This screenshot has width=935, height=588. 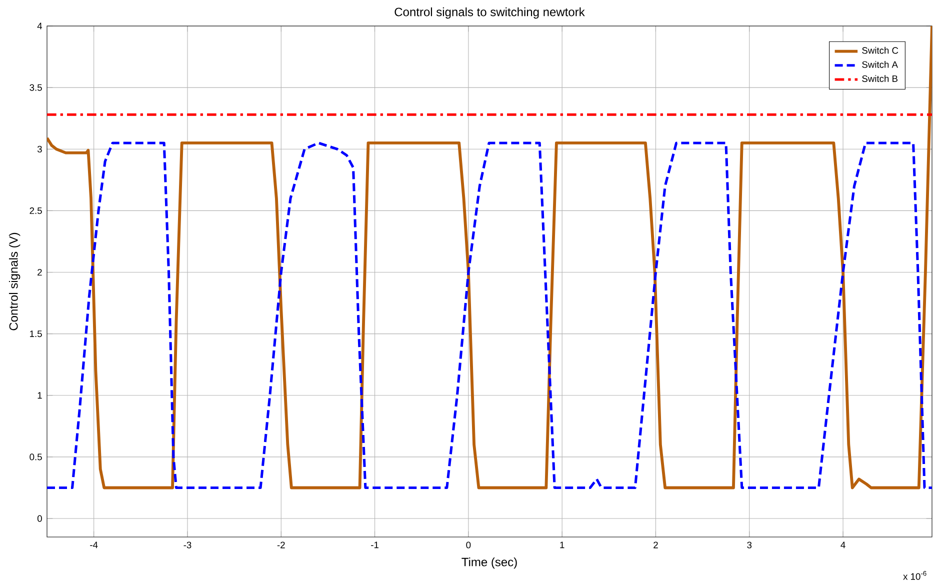 What do you see at coordinates (94, 545) in the screenshot?
I see `x-tick-label: -4` at bounding box center [94, 545].